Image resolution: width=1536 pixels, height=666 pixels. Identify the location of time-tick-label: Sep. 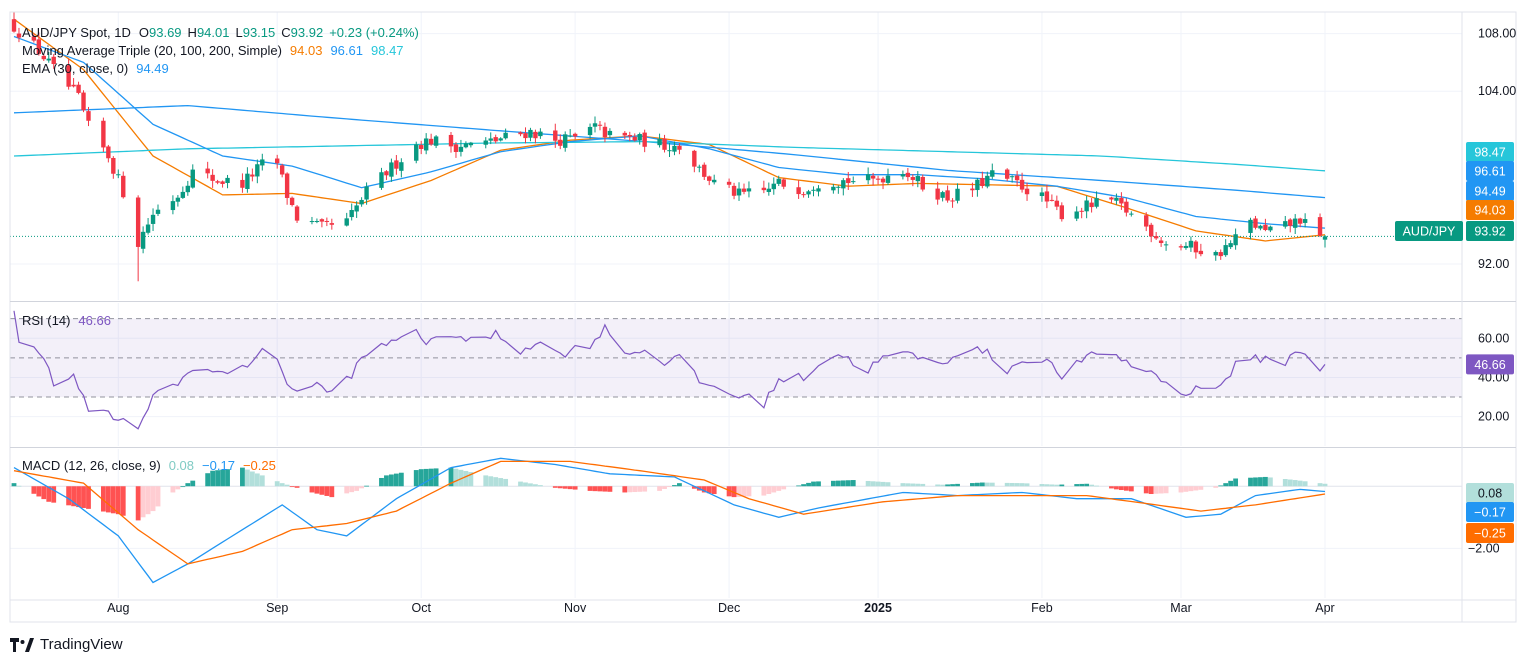
(277, 608).